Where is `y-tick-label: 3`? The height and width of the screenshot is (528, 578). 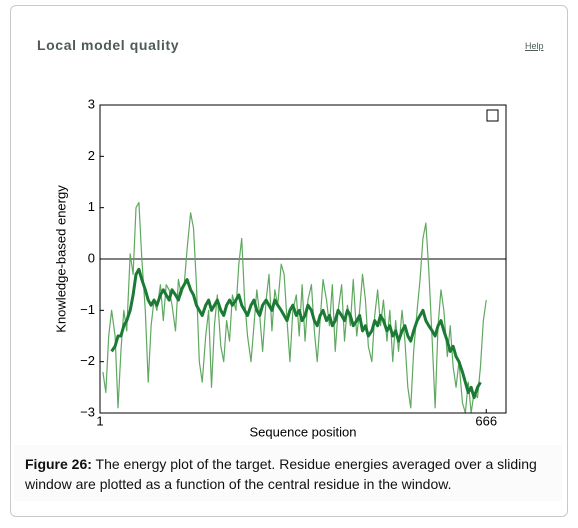
y-tick-label: 3 is located at coordinates (91, 103).